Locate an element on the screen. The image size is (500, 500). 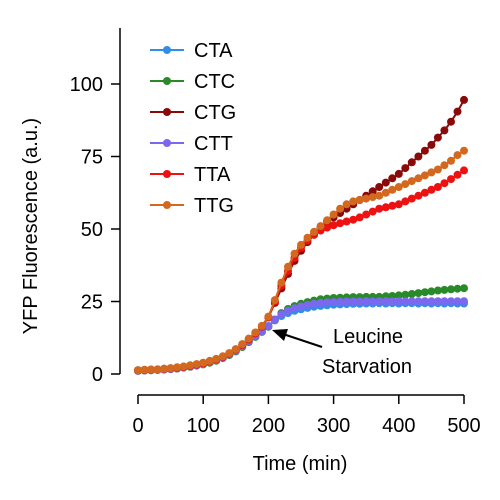
y-tick-label: 75 is located at coordinates (92, 158).